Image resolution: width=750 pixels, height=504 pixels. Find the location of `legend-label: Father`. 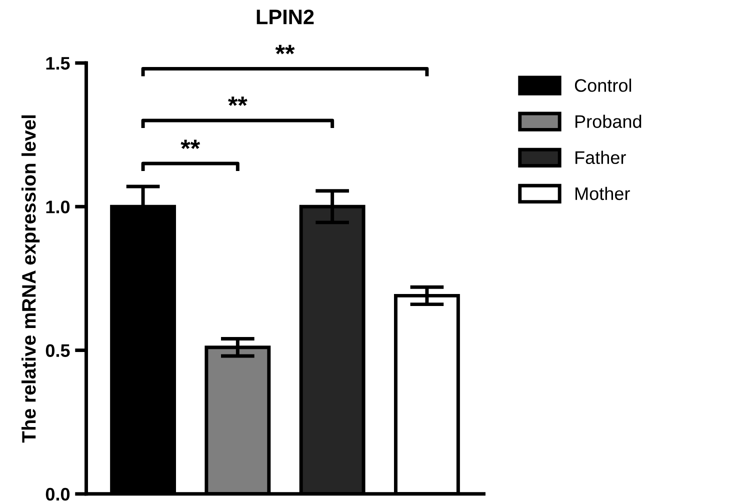

legend-label: Father is located at coordinates (601, 157).